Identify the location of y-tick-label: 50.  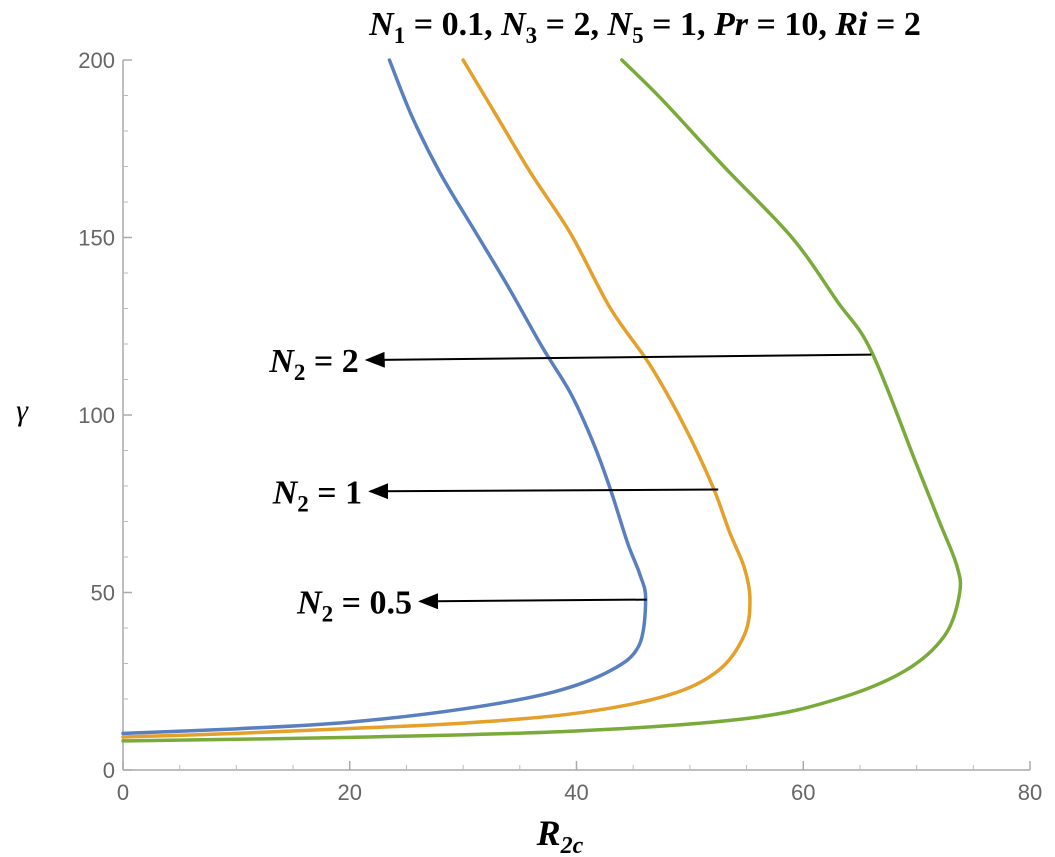
(103, 593).